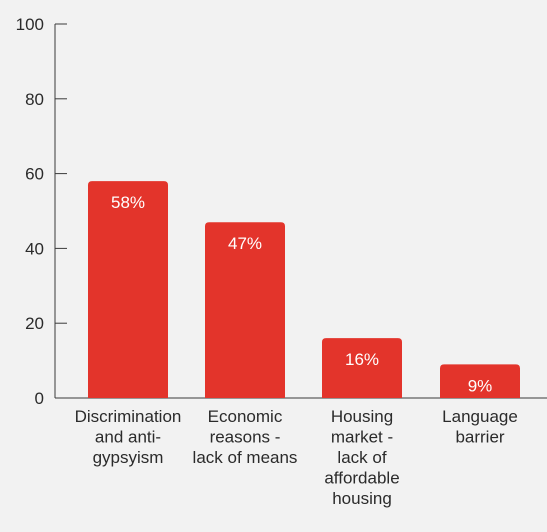  Describe the element at coordinates (34, 248) in the screenshot. I see `y-tick-label: 40` at that location.